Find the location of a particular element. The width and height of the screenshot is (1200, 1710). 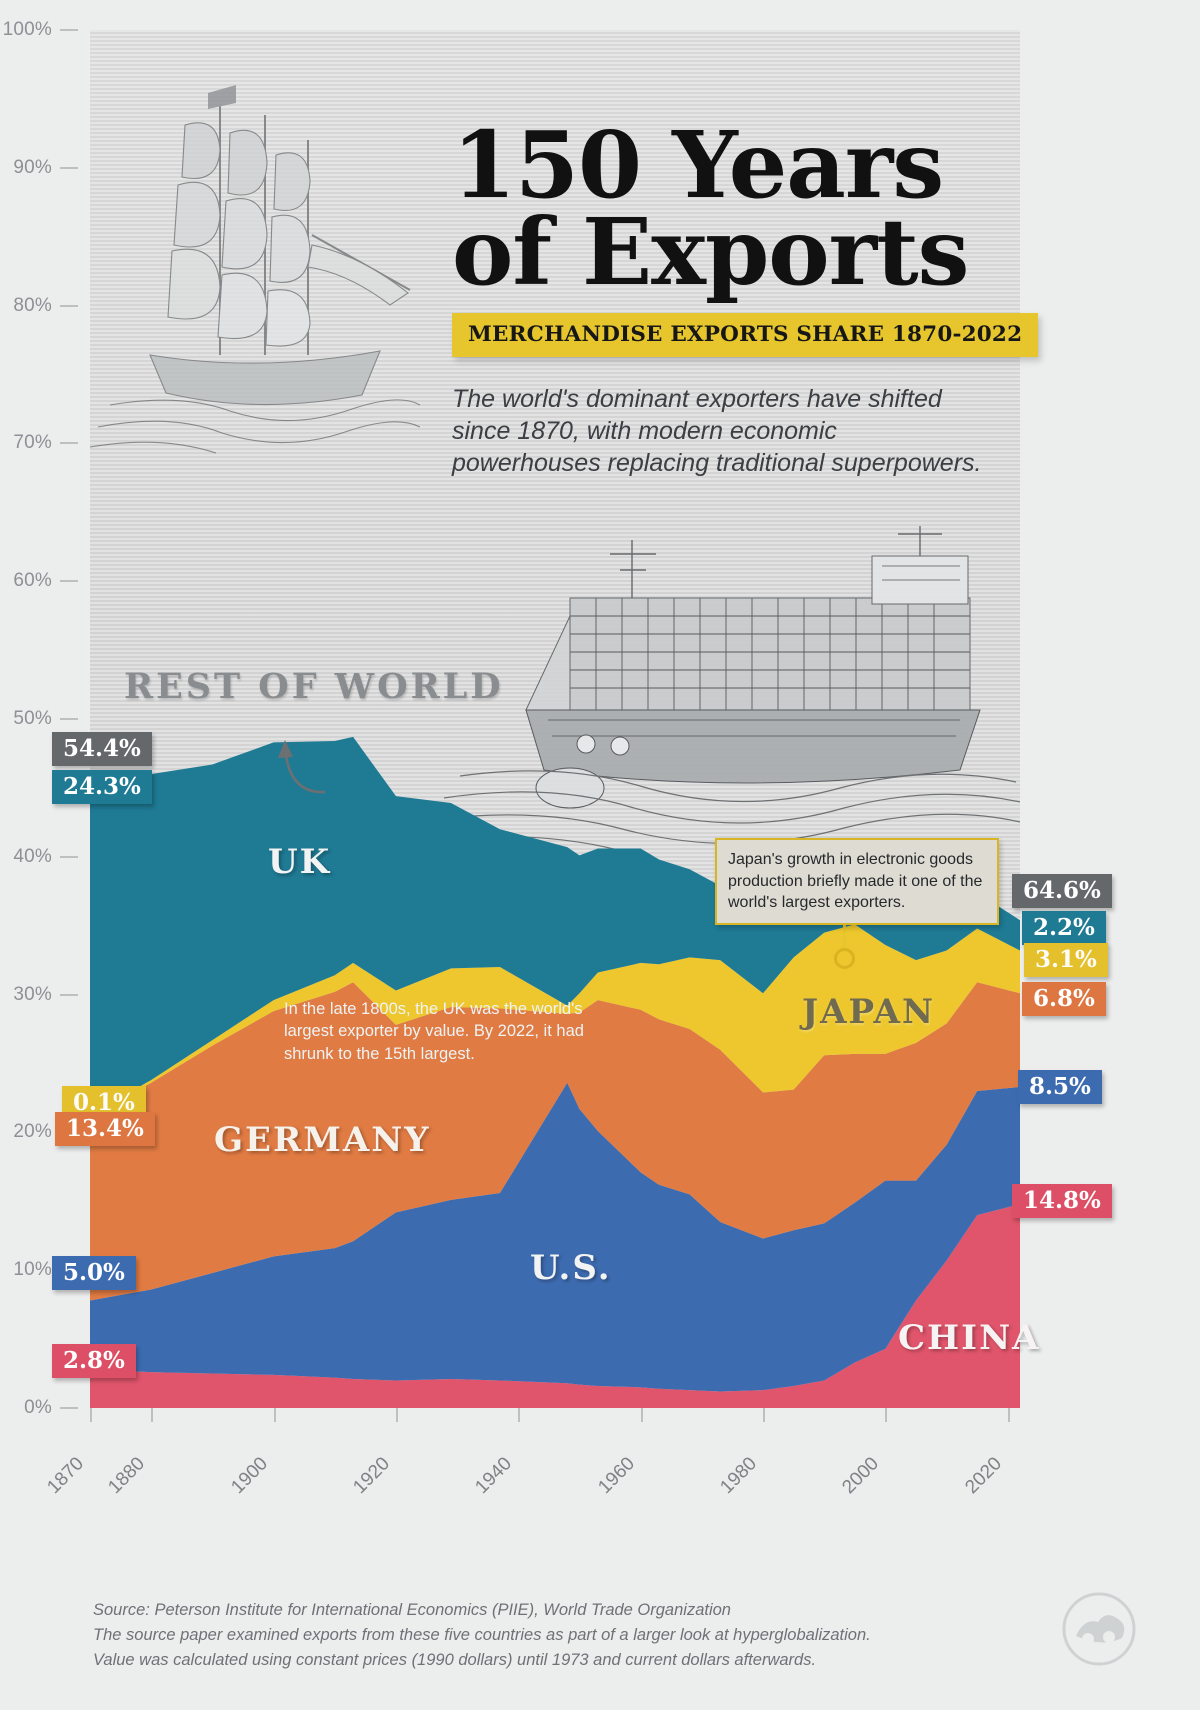

value-badge-right-us: 8.5% is located at coordinates (1060, 1087).